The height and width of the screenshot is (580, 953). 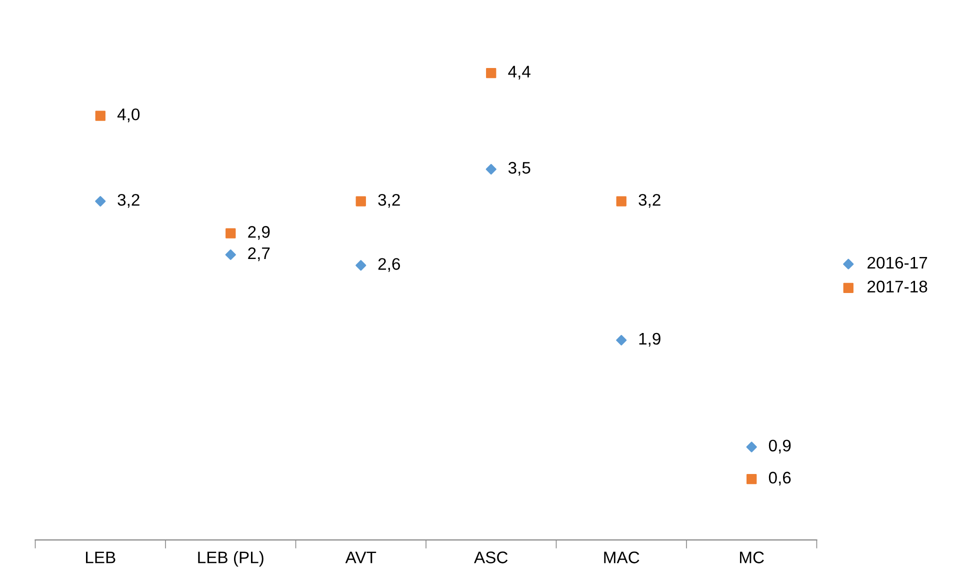 I want to click on data-label: 3,5, so click(x=519, y=169).